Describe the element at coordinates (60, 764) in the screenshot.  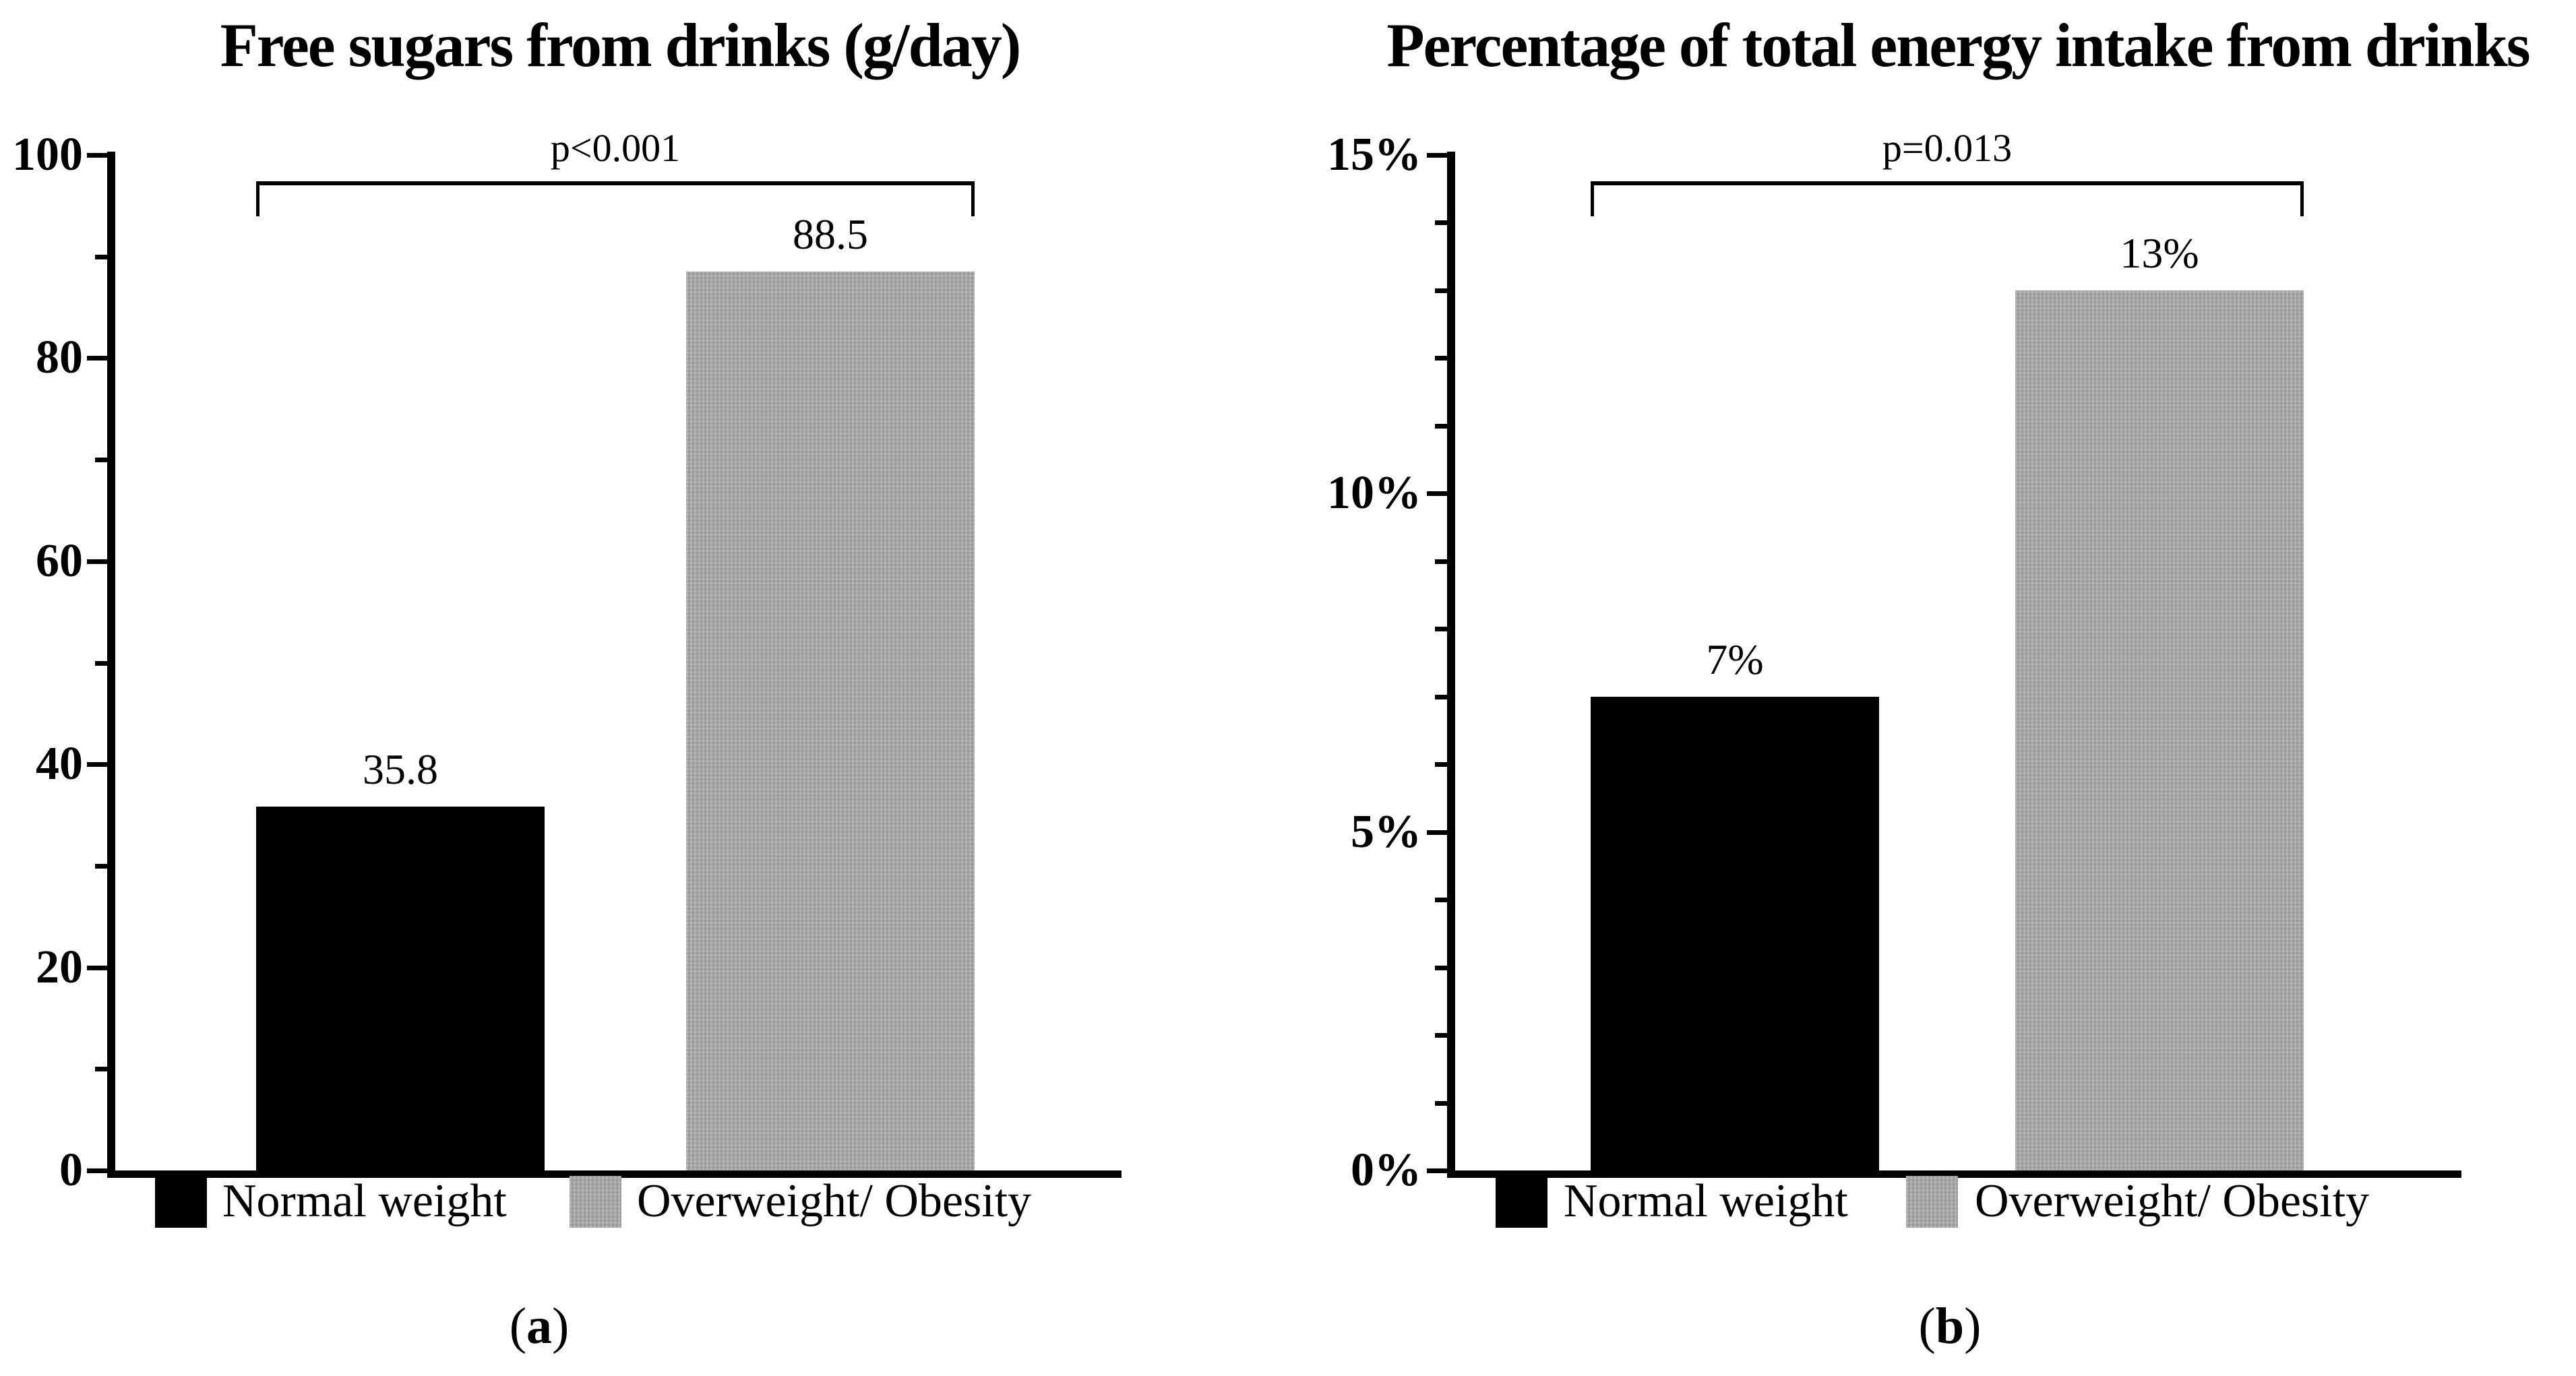
I see `y-tick-label: 40` at that location.